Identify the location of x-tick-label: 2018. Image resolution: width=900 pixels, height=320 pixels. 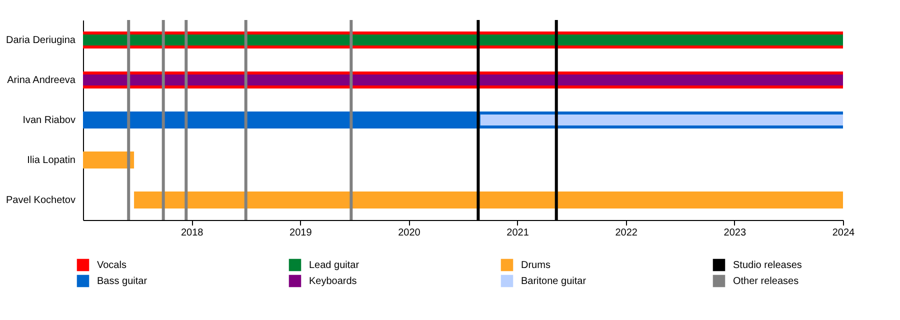
(192, 233).